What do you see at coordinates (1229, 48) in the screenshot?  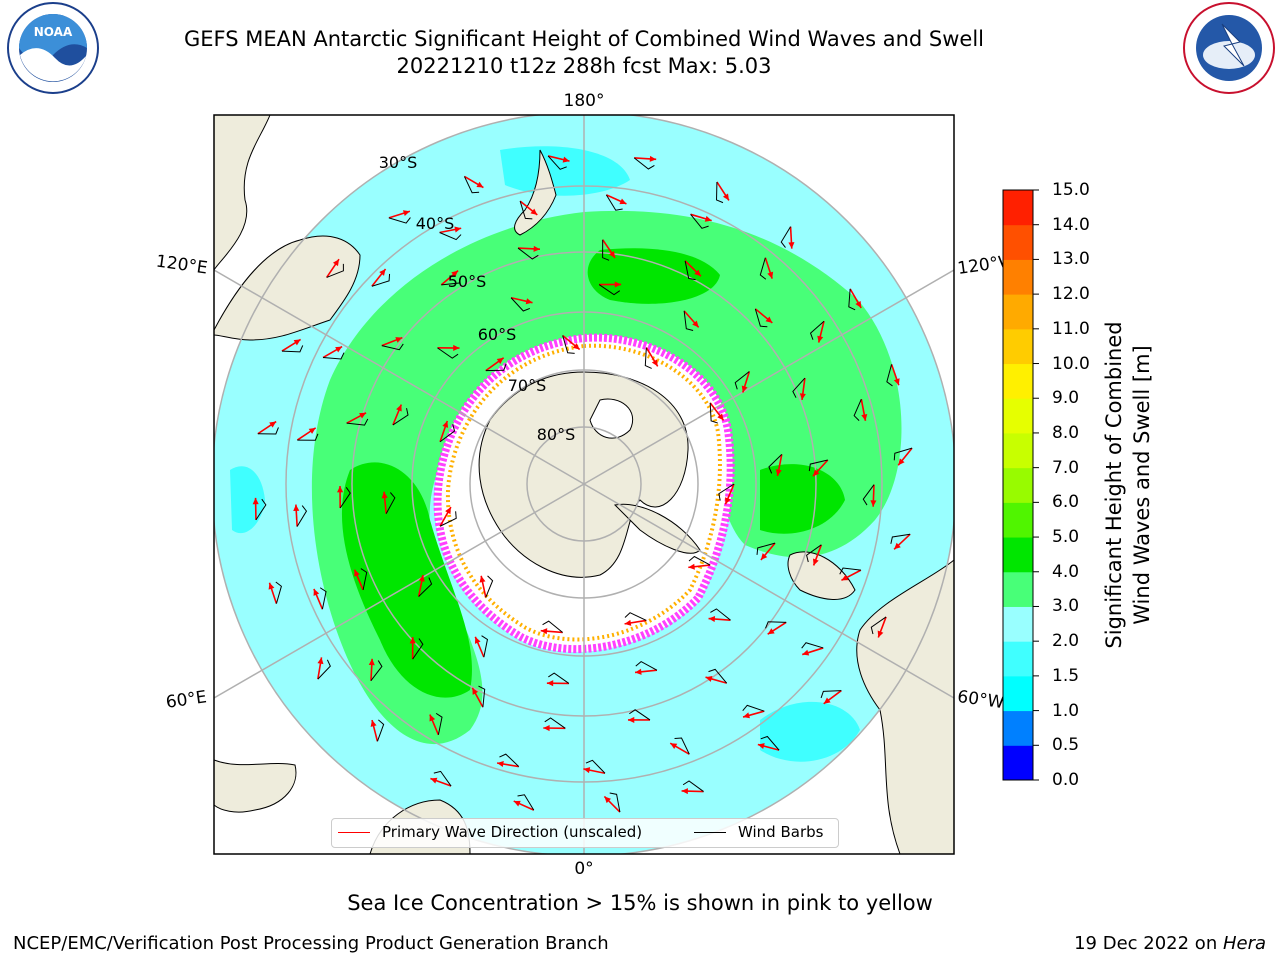 I see `nws-logo` at bounding box center [1229, 48].